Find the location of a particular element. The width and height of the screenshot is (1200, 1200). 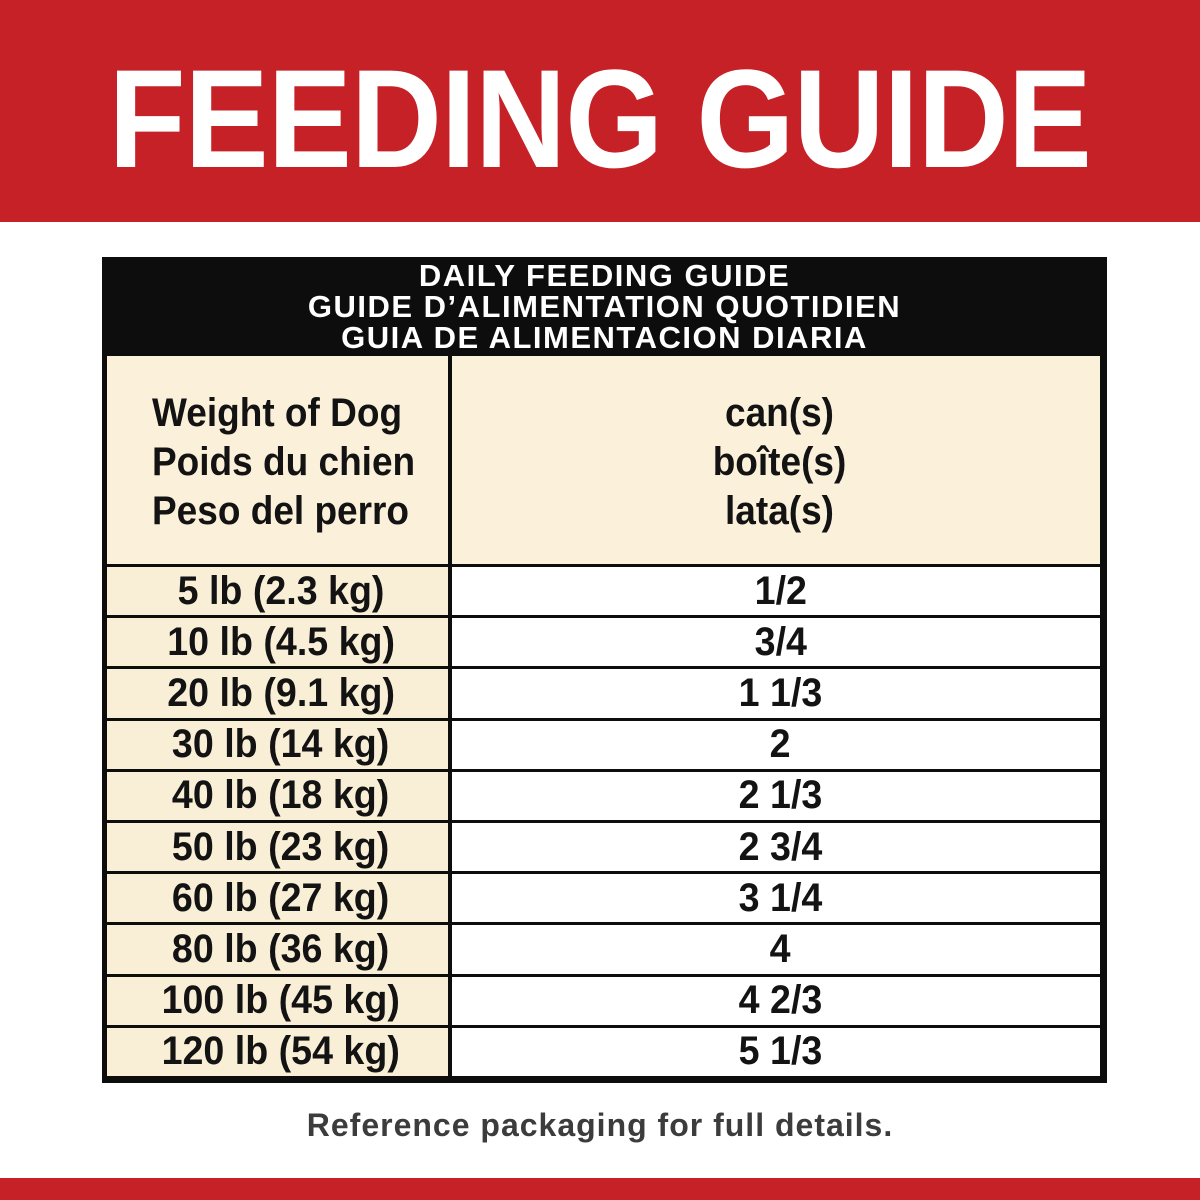

cans-header-en: can(s) is located at coordinates (779, 413).